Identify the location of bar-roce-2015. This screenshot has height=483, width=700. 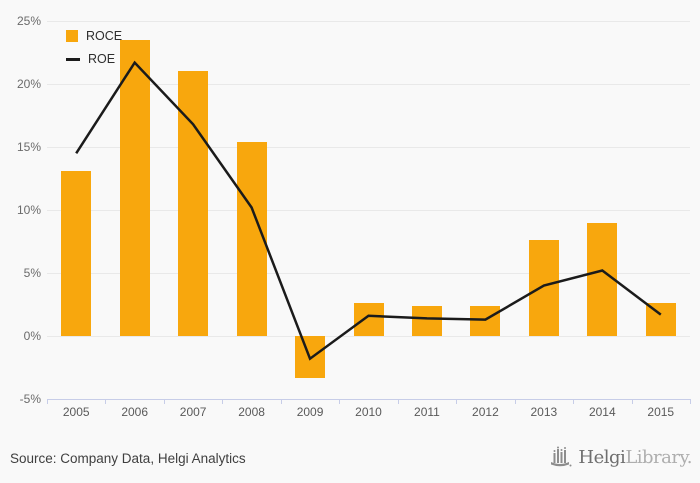
(660, 319).